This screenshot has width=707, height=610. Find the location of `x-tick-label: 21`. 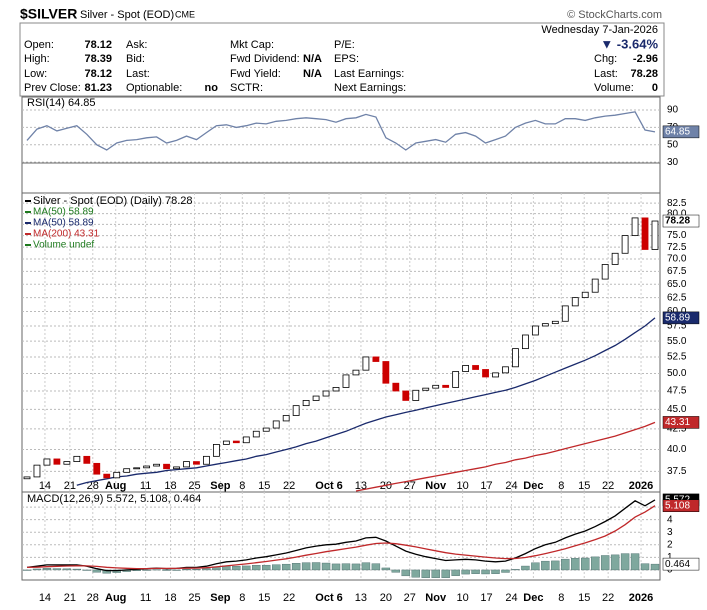

x-tick-label: 21 is located at coordinates (70, 486).